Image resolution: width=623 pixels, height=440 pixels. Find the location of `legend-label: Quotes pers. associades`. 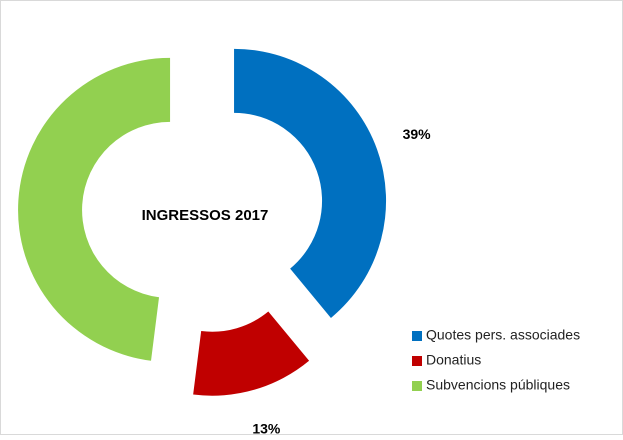

legend-label: Quotes pers. associades is located at coordinates (503, 335).